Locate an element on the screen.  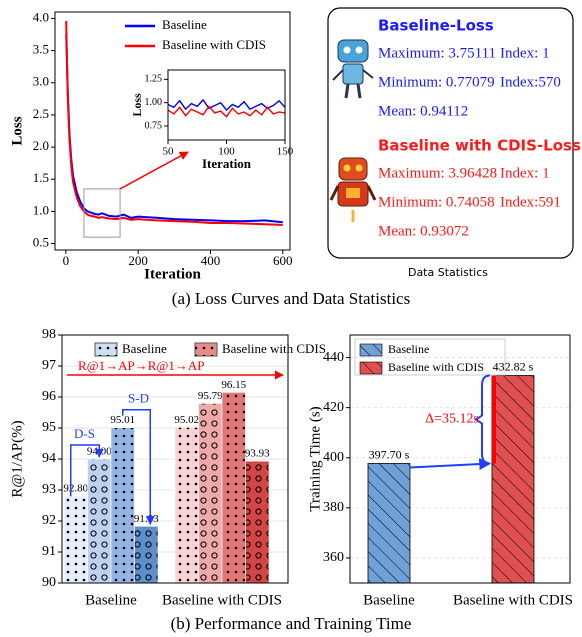
plot-frame is located at coordinates (460, 459).